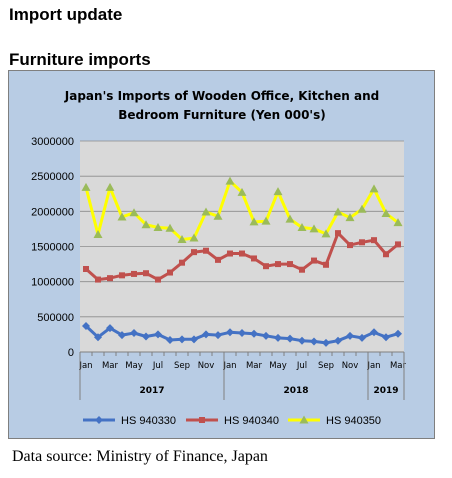 This screenshot has height=478, width=452. I want to click on legend-label: HS 940350, so click(353, 421).